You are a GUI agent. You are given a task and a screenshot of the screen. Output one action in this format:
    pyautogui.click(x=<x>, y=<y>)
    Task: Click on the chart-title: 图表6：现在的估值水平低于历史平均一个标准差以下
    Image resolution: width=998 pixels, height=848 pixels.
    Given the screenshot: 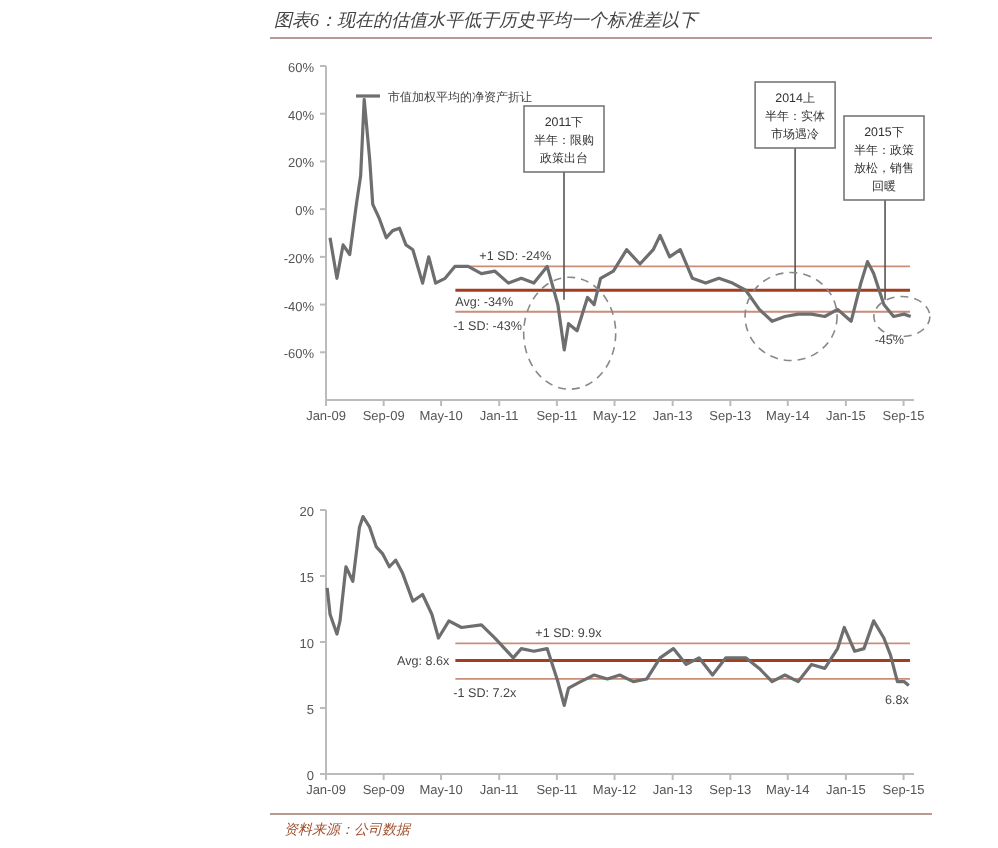 What is the action you would take?
    pyautogui.click(x=487, y=20)
    